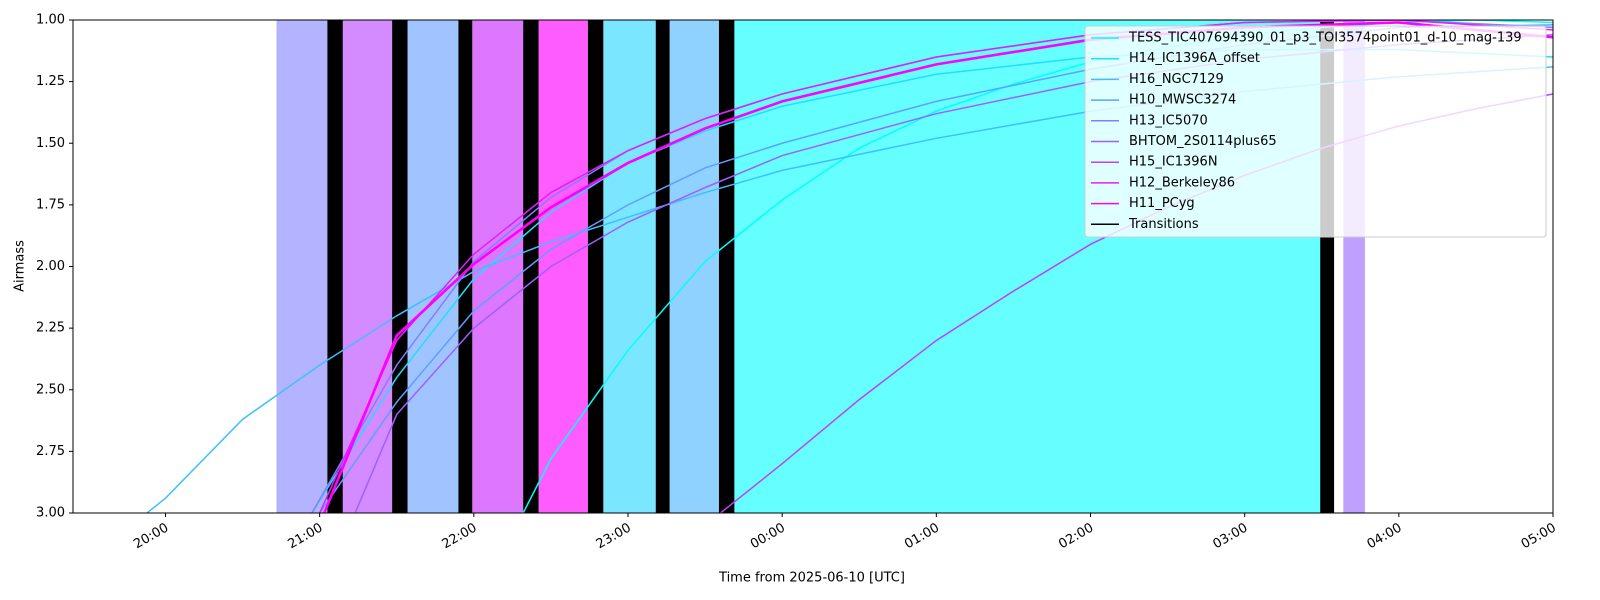 Image resolution: width=1600 pixels, height=600 pixels. Describe the element at coordinates (1315, 131) in the screenshot. I see `legend-box` at that location.